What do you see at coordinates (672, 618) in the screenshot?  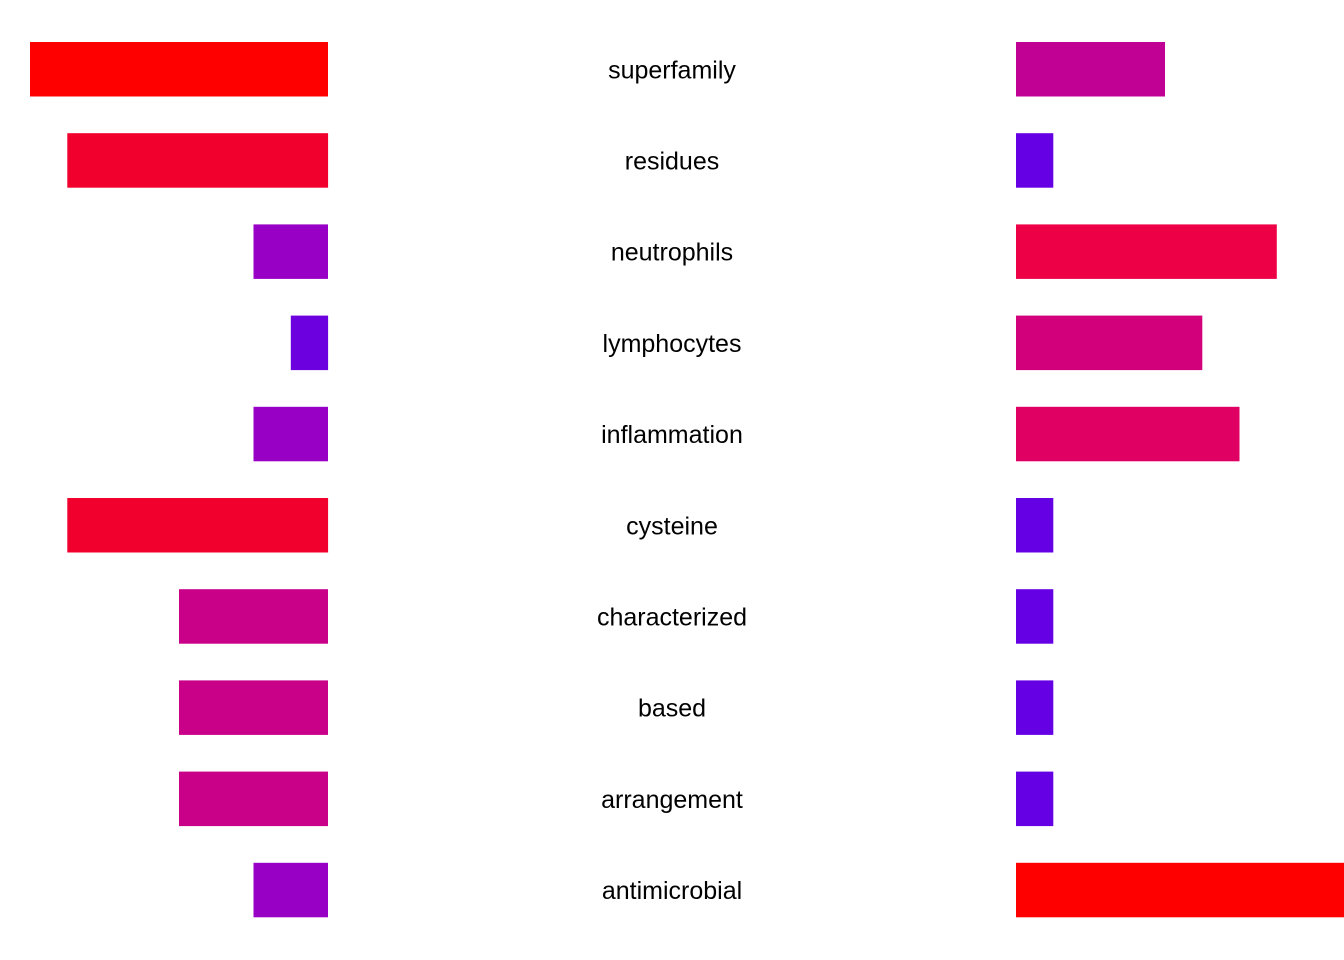 I see `category-label: characterized` at bounding box center [672, 618].